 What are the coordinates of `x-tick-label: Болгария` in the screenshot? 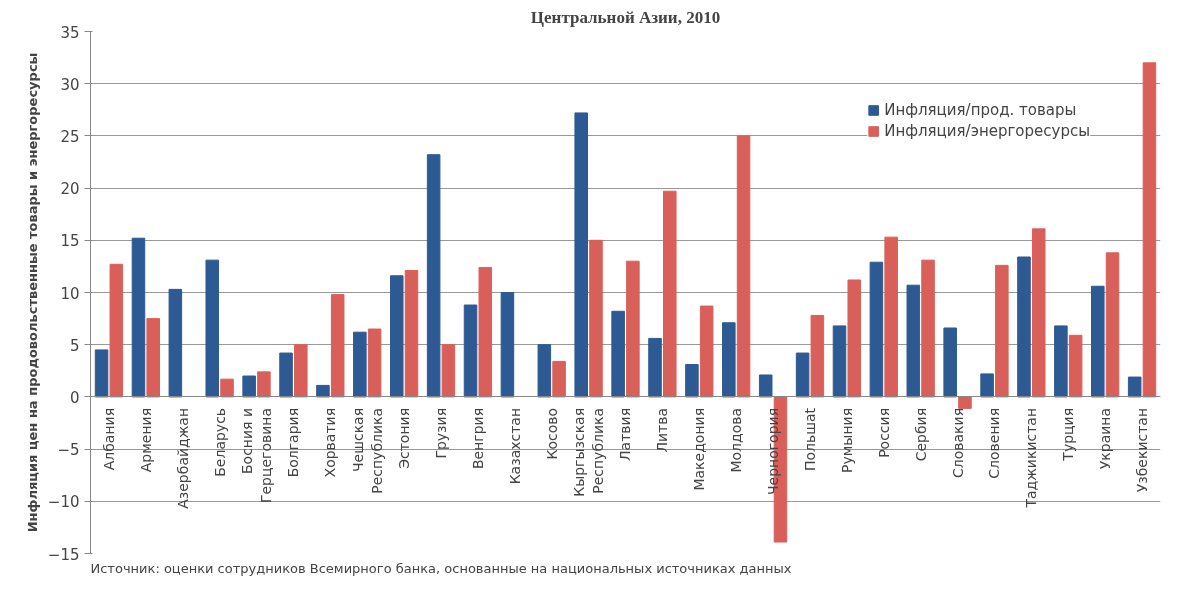 It's located at (293, 442).